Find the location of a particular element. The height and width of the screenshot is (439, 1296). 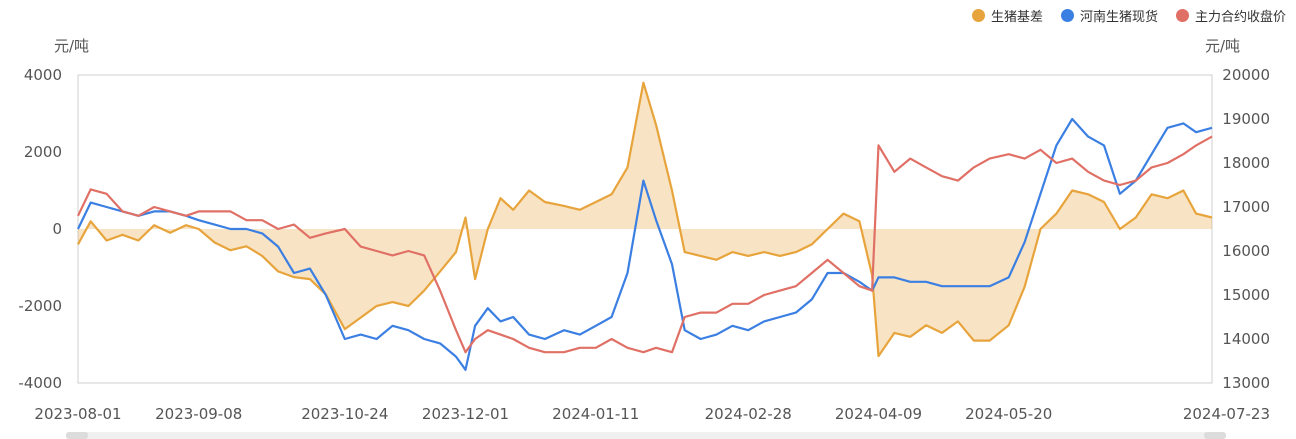

chart-legend: 生猪基差 河南生猪现货 主力合约收盘价 is located at coordinates (1128, 15).